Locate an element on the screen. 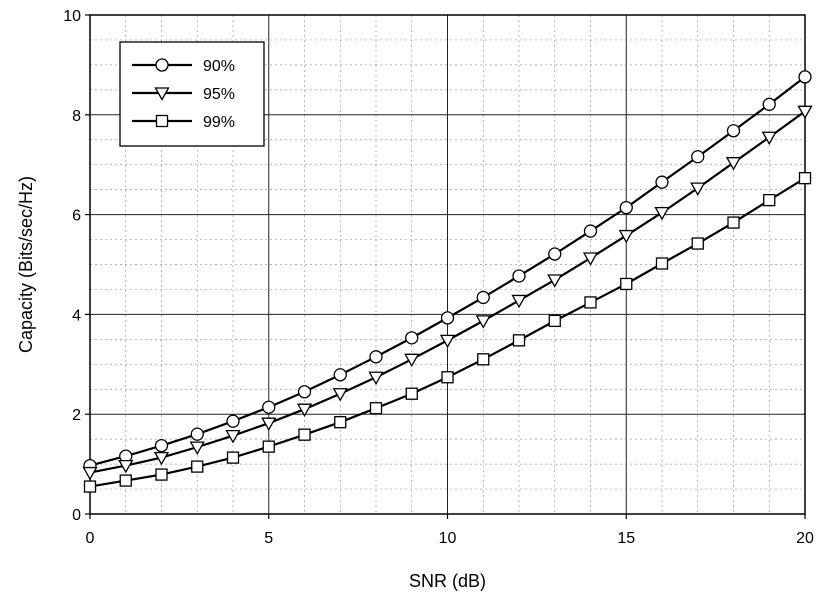 The height and width of the screenshot is (602, 819). x-tick-label: 10 is located at coordinates (448, 538).